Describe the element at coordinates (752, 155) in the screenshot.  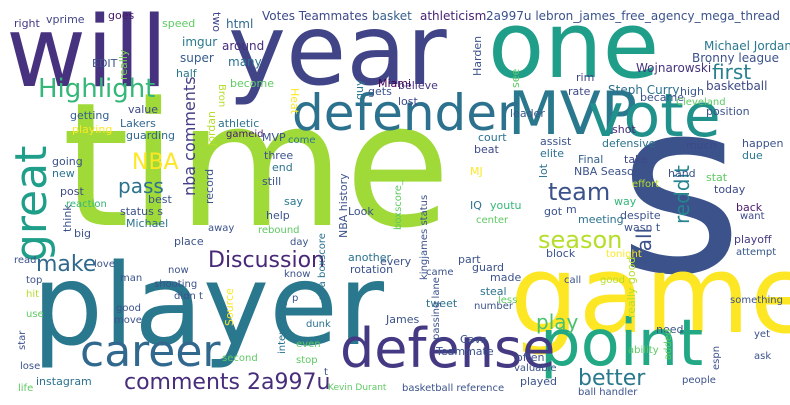
I see `word-due: due` at that location.